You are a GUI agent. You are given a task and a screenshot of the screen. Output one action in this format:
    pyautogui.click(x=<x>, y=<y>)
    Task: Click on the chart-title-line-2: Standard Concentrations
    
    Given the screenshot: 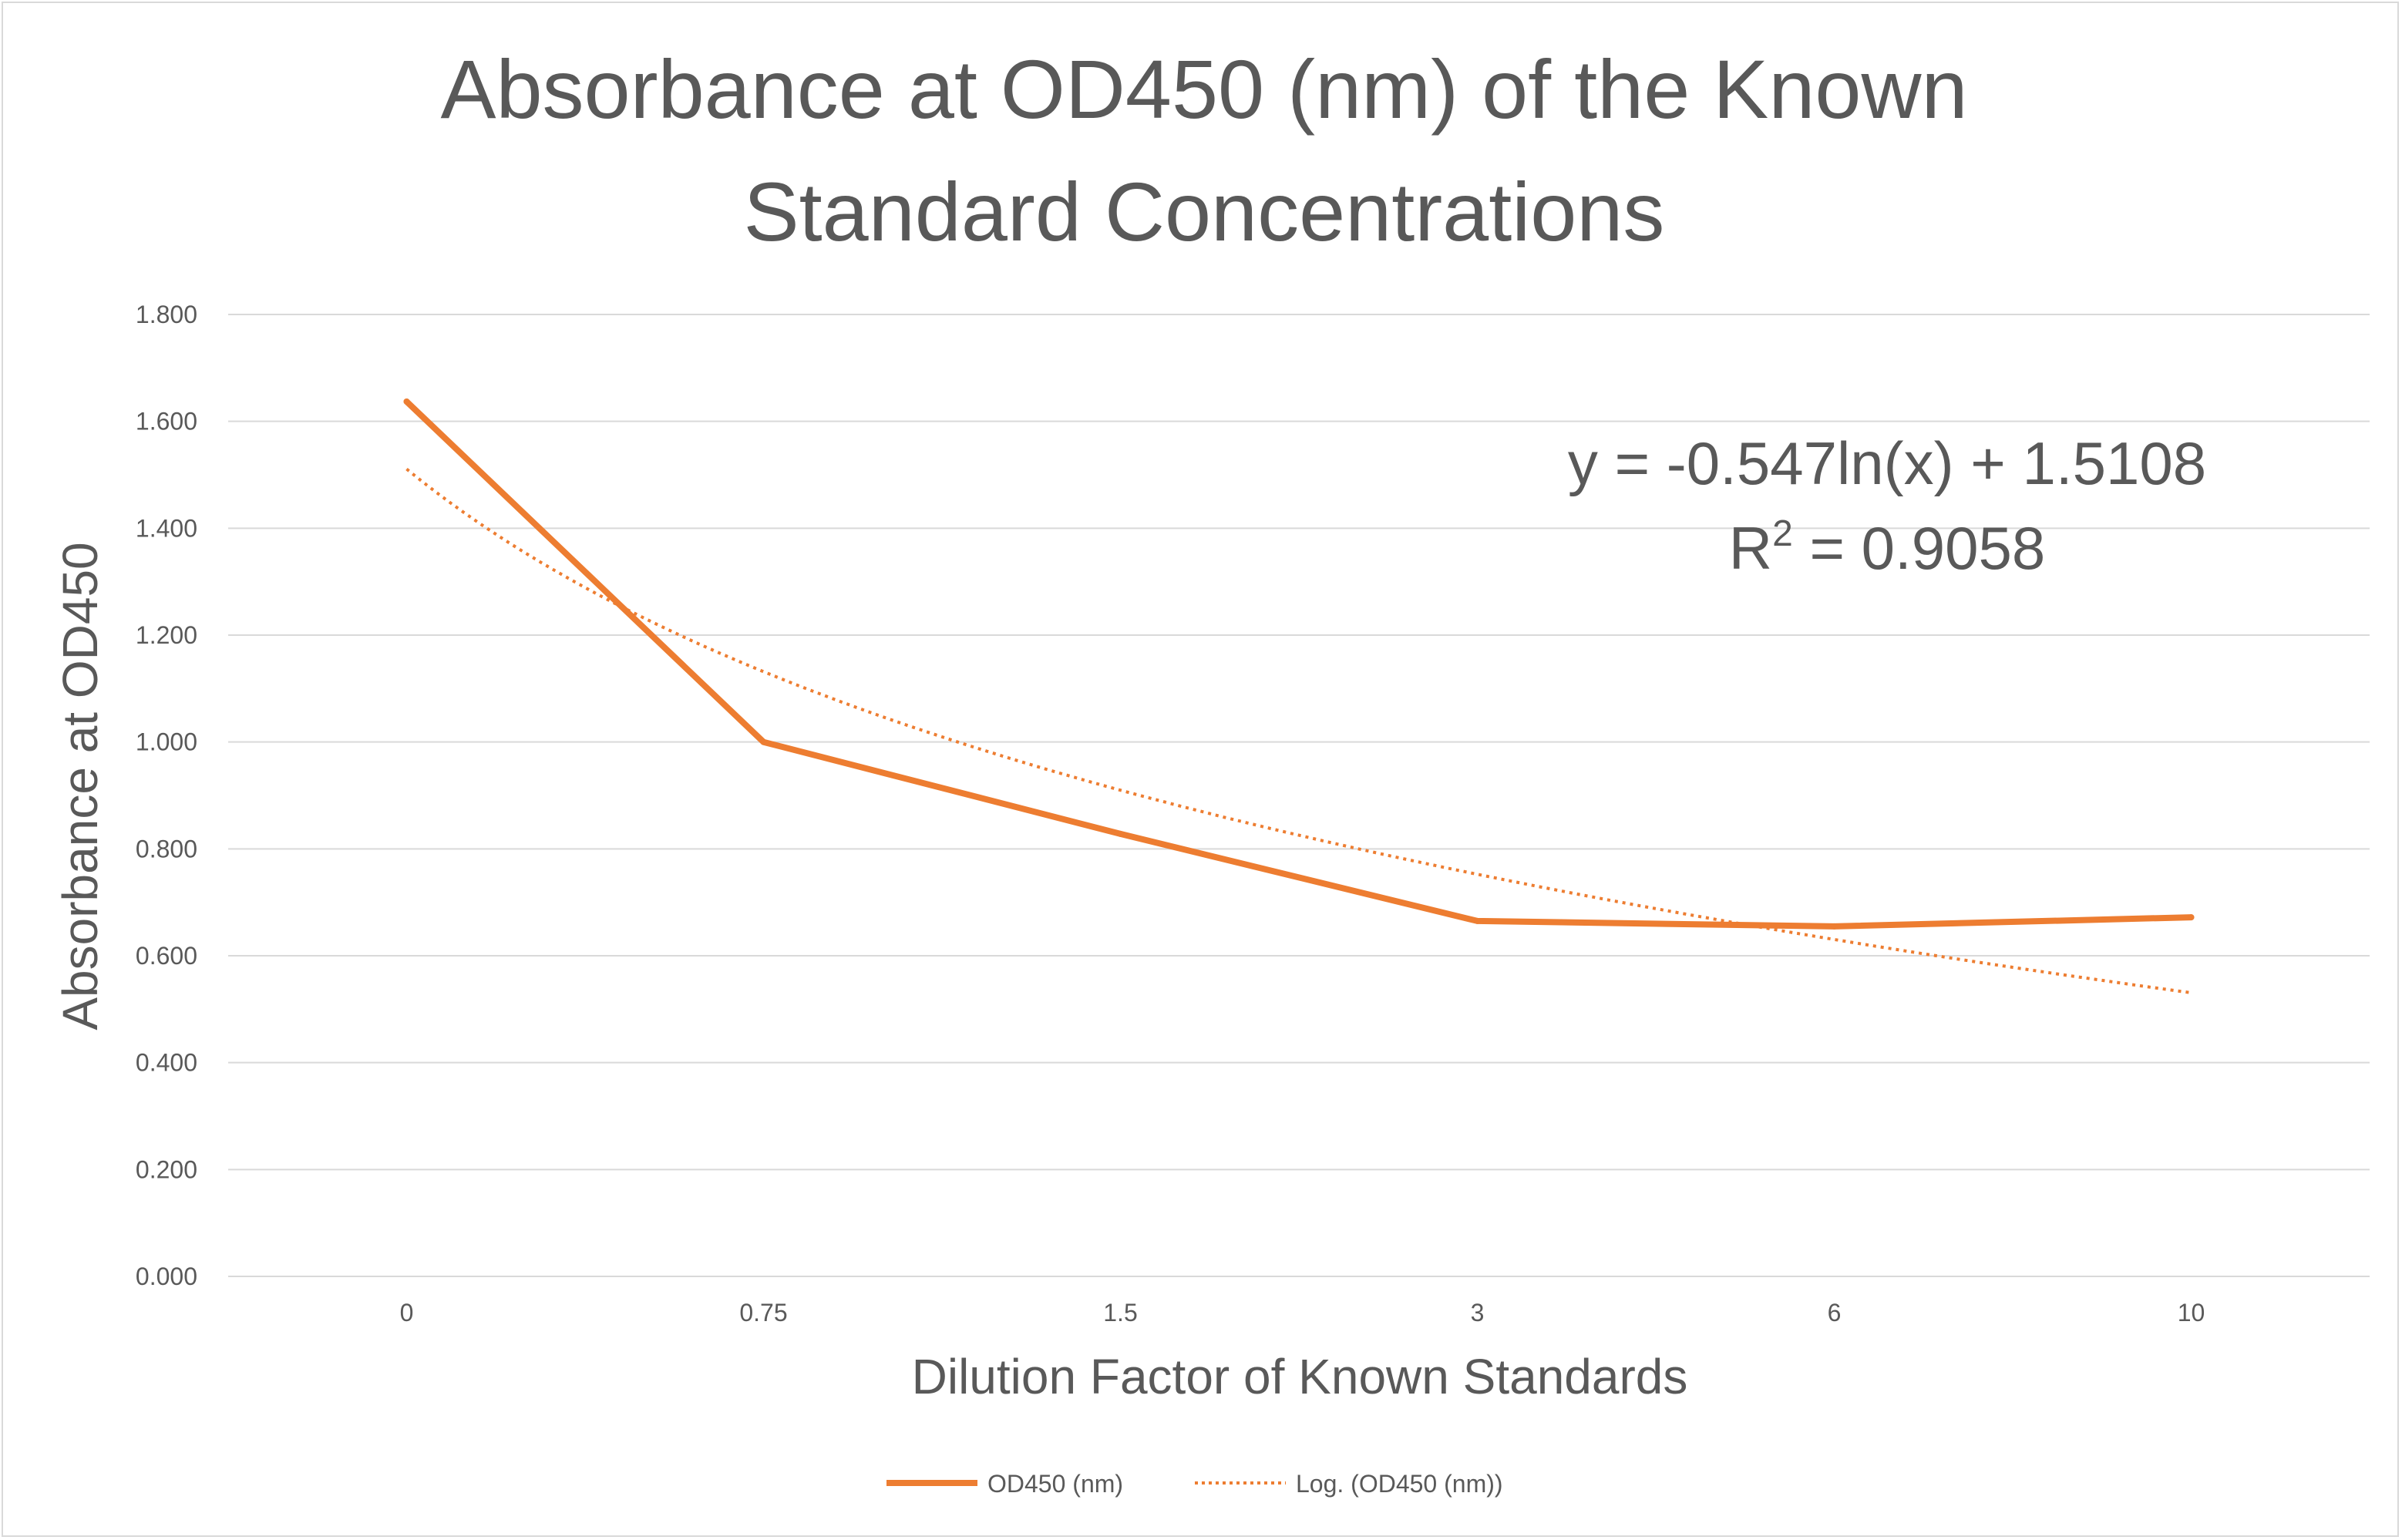 What is the action you would take?
    pyautogui.click(x=1204, y=211)
    